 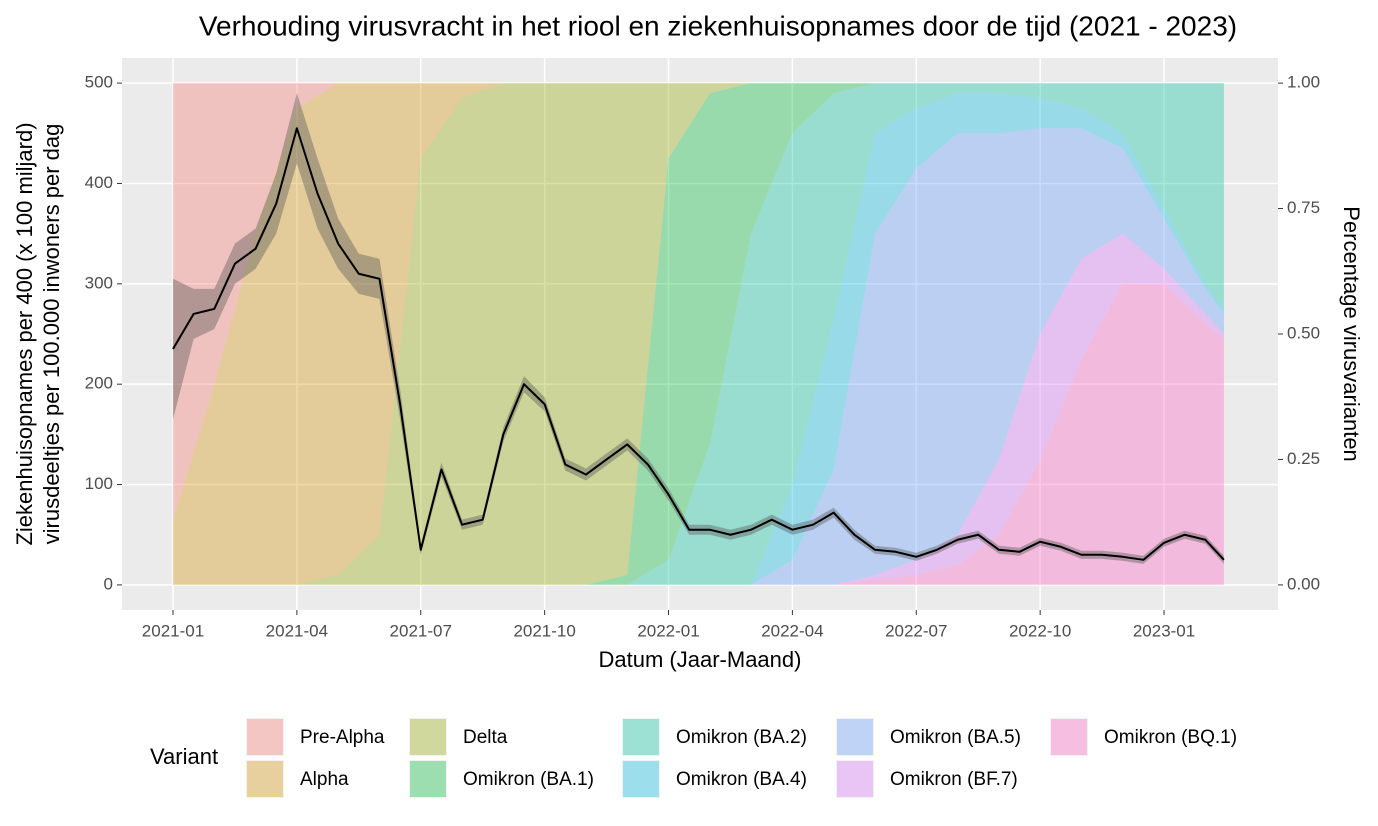 I want to click on y2-tick-label: 1.00, so click(x=1303, y=82).